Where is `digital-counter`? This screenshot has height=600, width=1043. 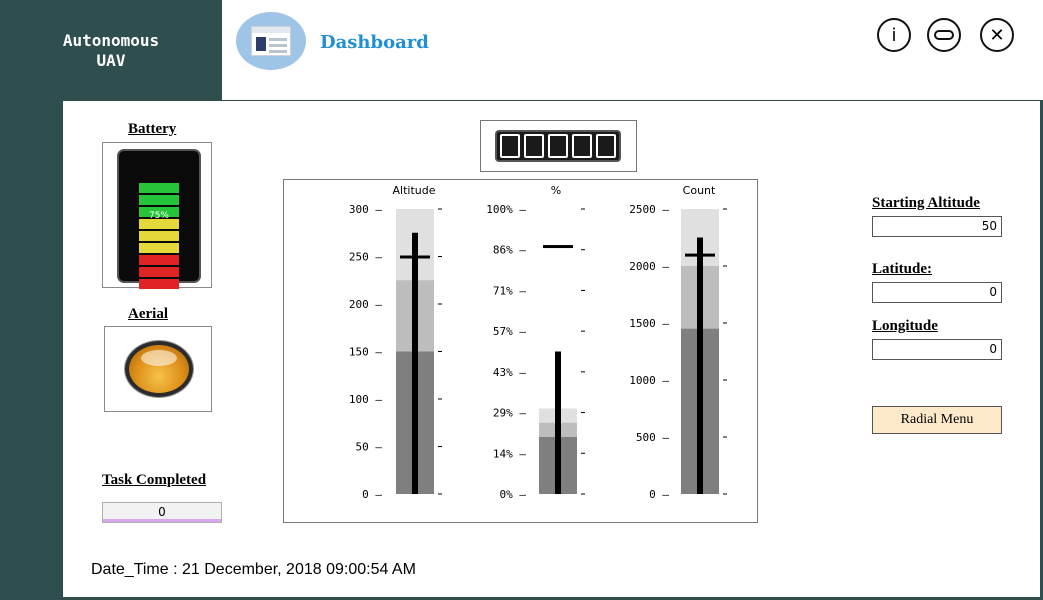 digital-counter is located at coordinates (558, 146).